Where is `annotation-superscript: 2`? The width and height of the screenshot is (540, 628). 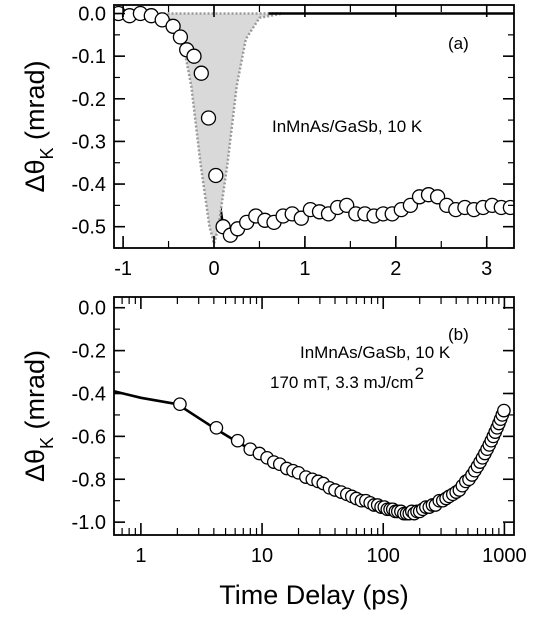
annotation-superscript: 2 is located at coordinates (419, 373).